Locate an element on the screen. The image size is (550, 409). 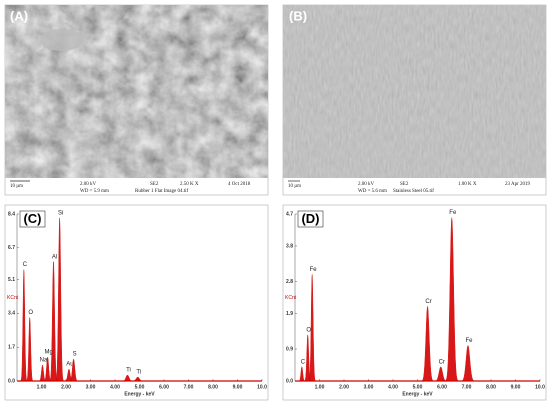
file-name: Rubber 1 Flat Image 04.tif is located at coordinates (162, 191).